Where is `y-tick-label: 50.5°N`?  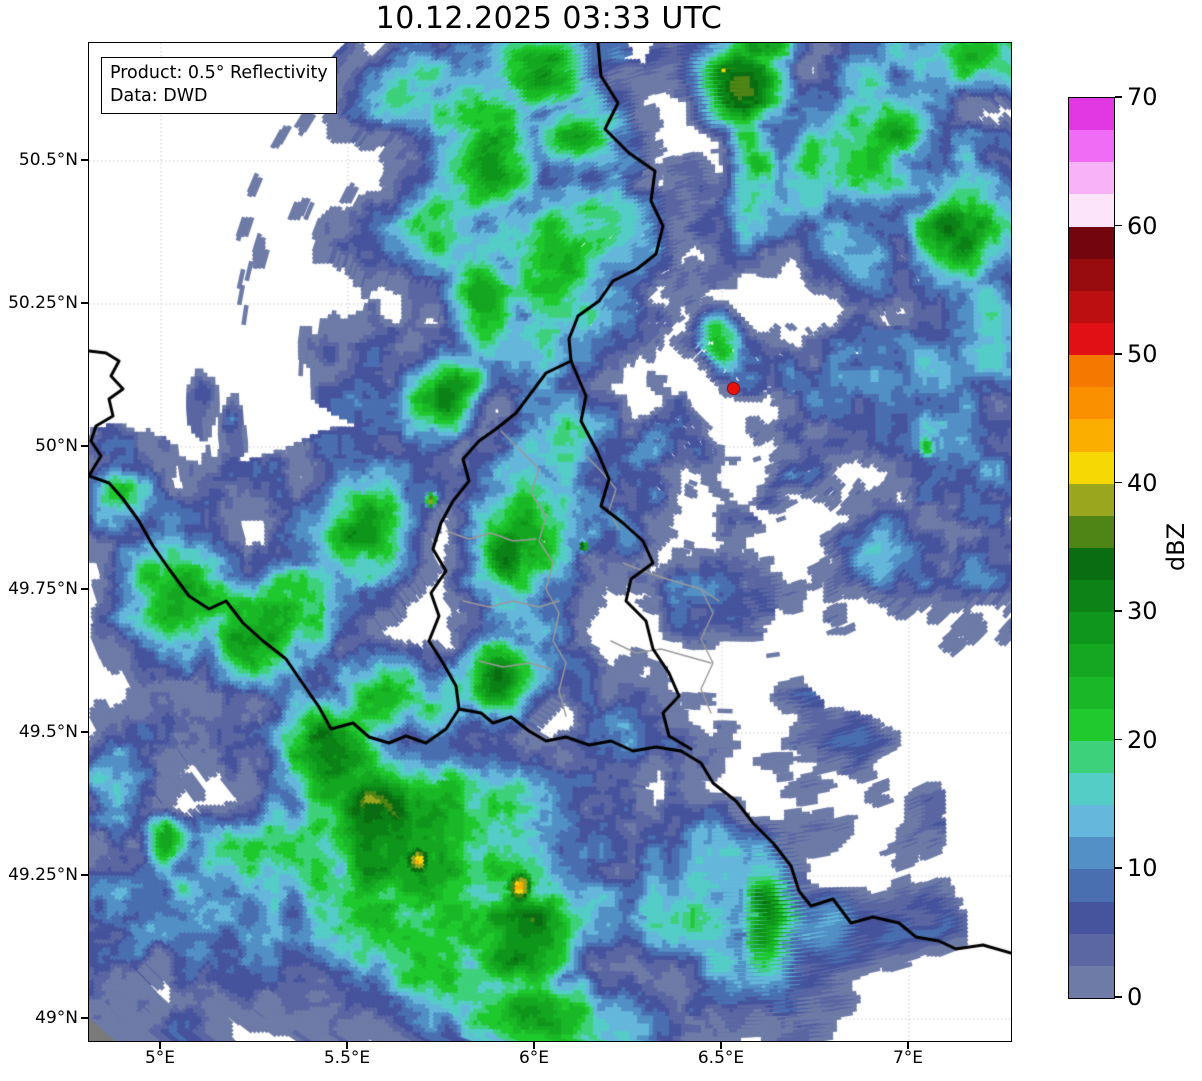 y-tick-label: 50.5°N is located at coordinates (48, 160).